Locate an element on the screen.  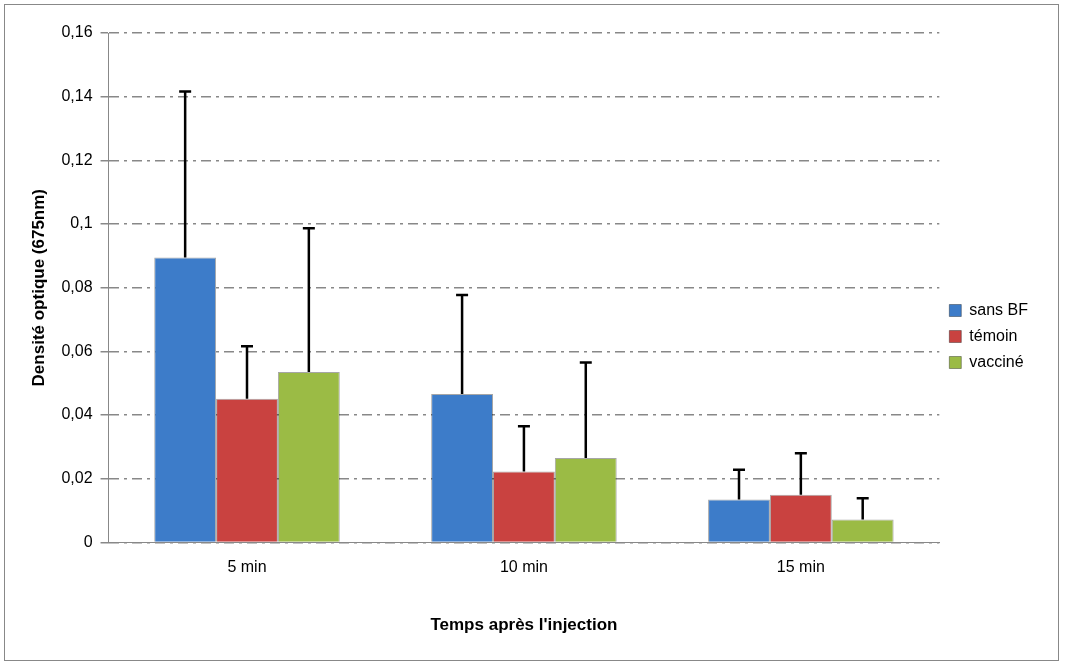
y-tick-label: 0,12 is located at coordinates (77, 159).